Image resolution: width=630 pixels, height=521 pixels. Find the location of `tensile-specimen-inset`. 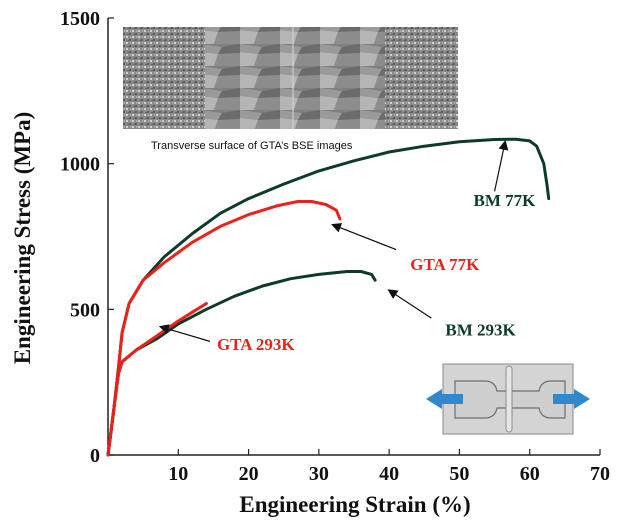

tensile-specimen-inset is located at coordinates (508, 399).